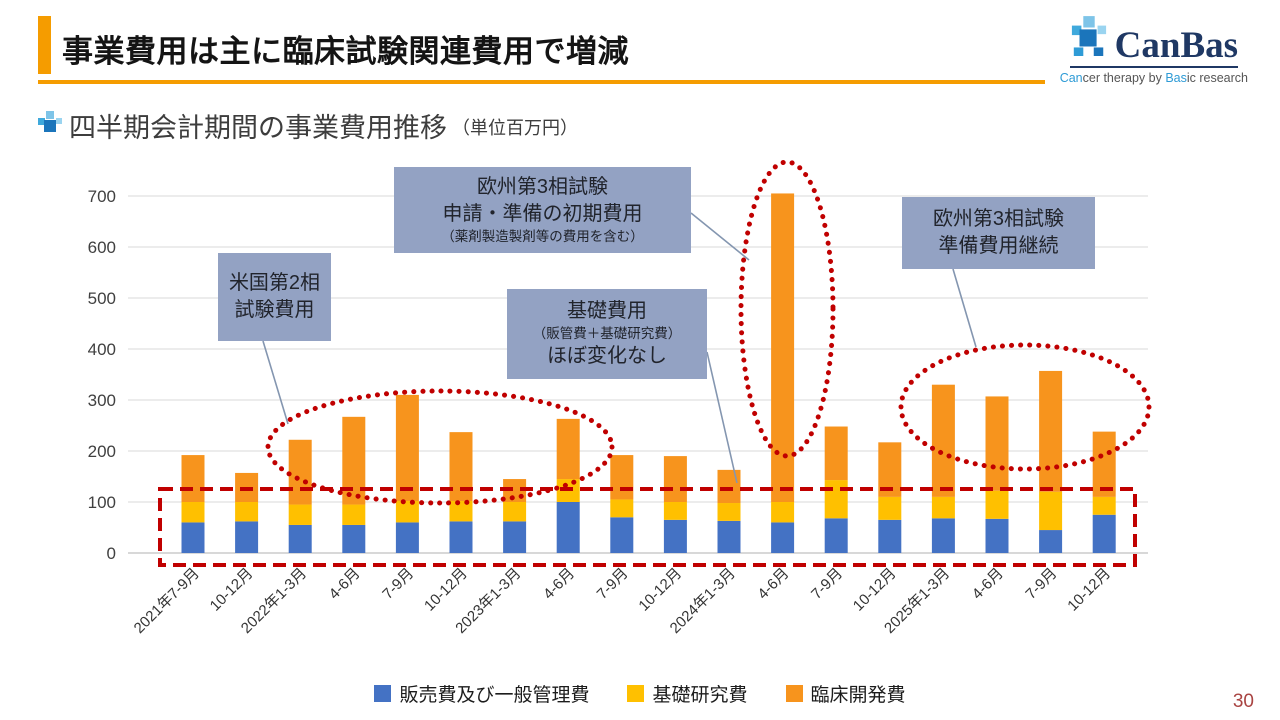  What do you see at coordinates (607, 310) in the screenshot?
I see `annotation-line: 基礎費用` at bounding box center [607, 310].